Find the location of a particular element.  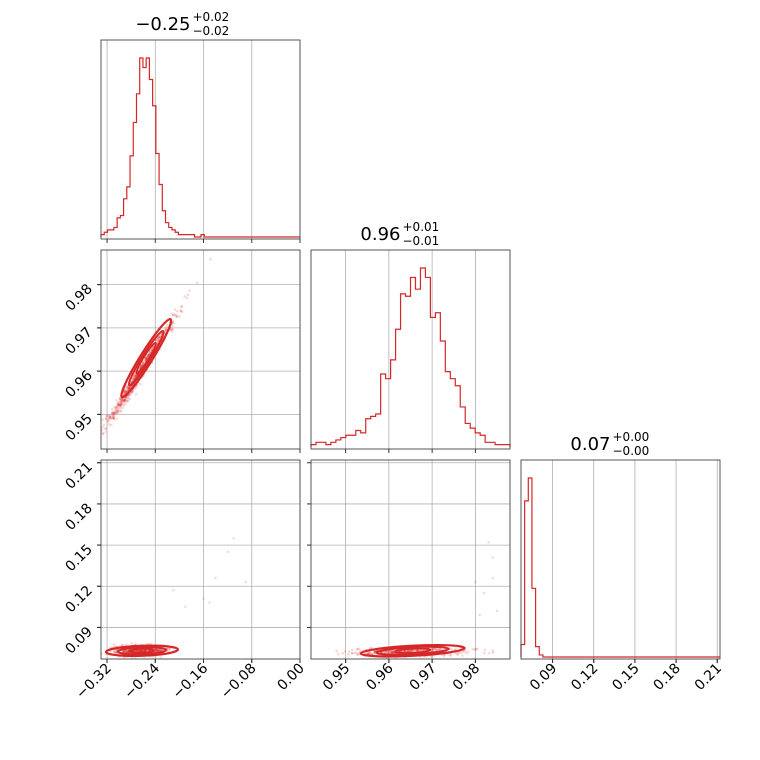

contour-inner is located at coordinates (146, 358).